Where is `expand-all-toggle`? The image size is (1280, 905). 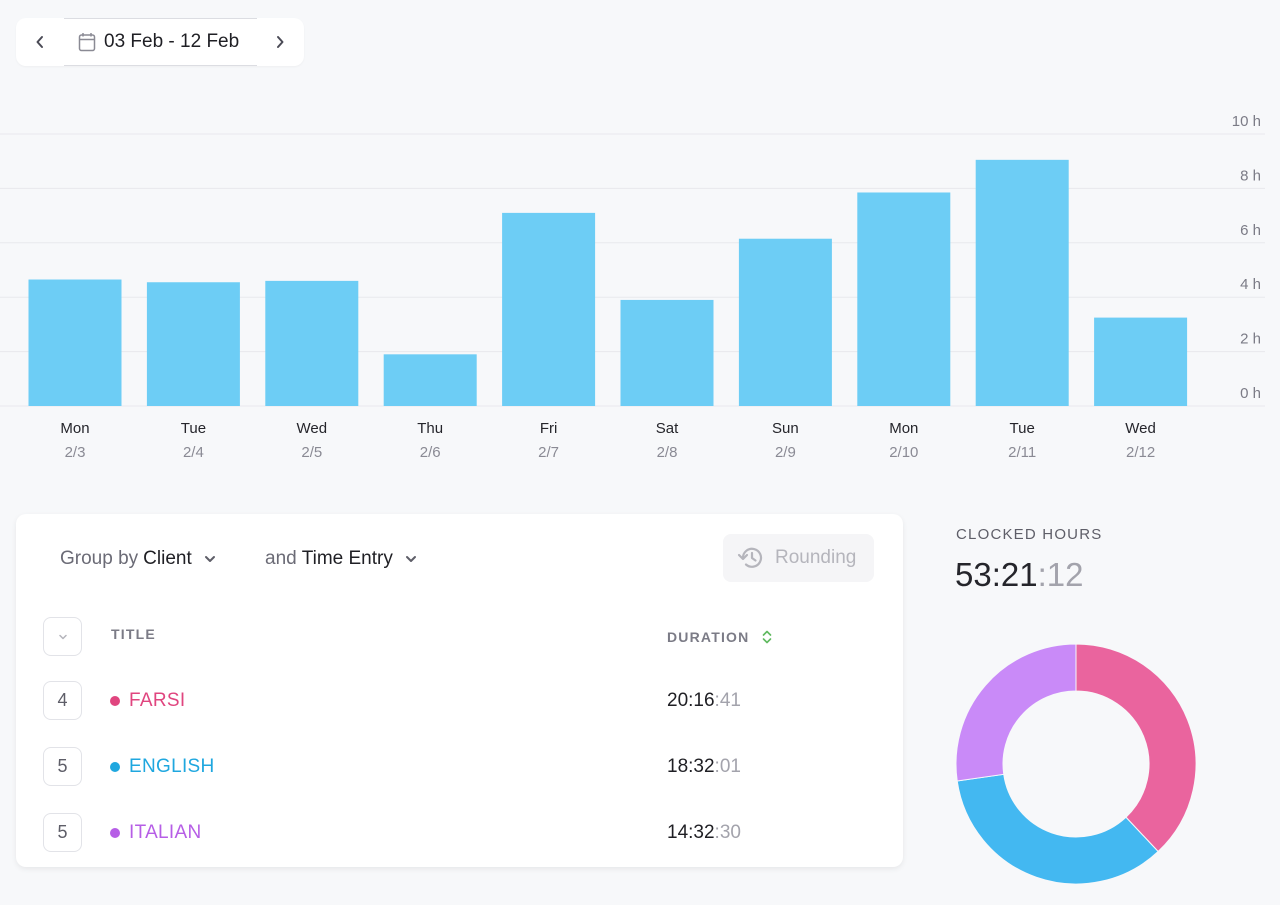
expand-all-toggle is located at coordinates (62, 636).